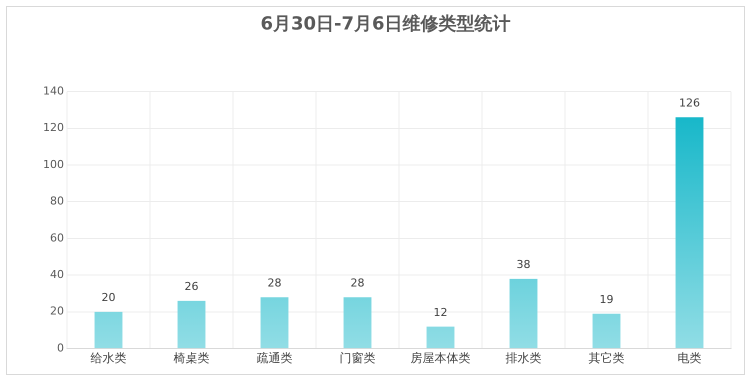 This screenshot has height=383, width=753. I want to click on x-tick-label: 房屋本体类, so click(440, 357).